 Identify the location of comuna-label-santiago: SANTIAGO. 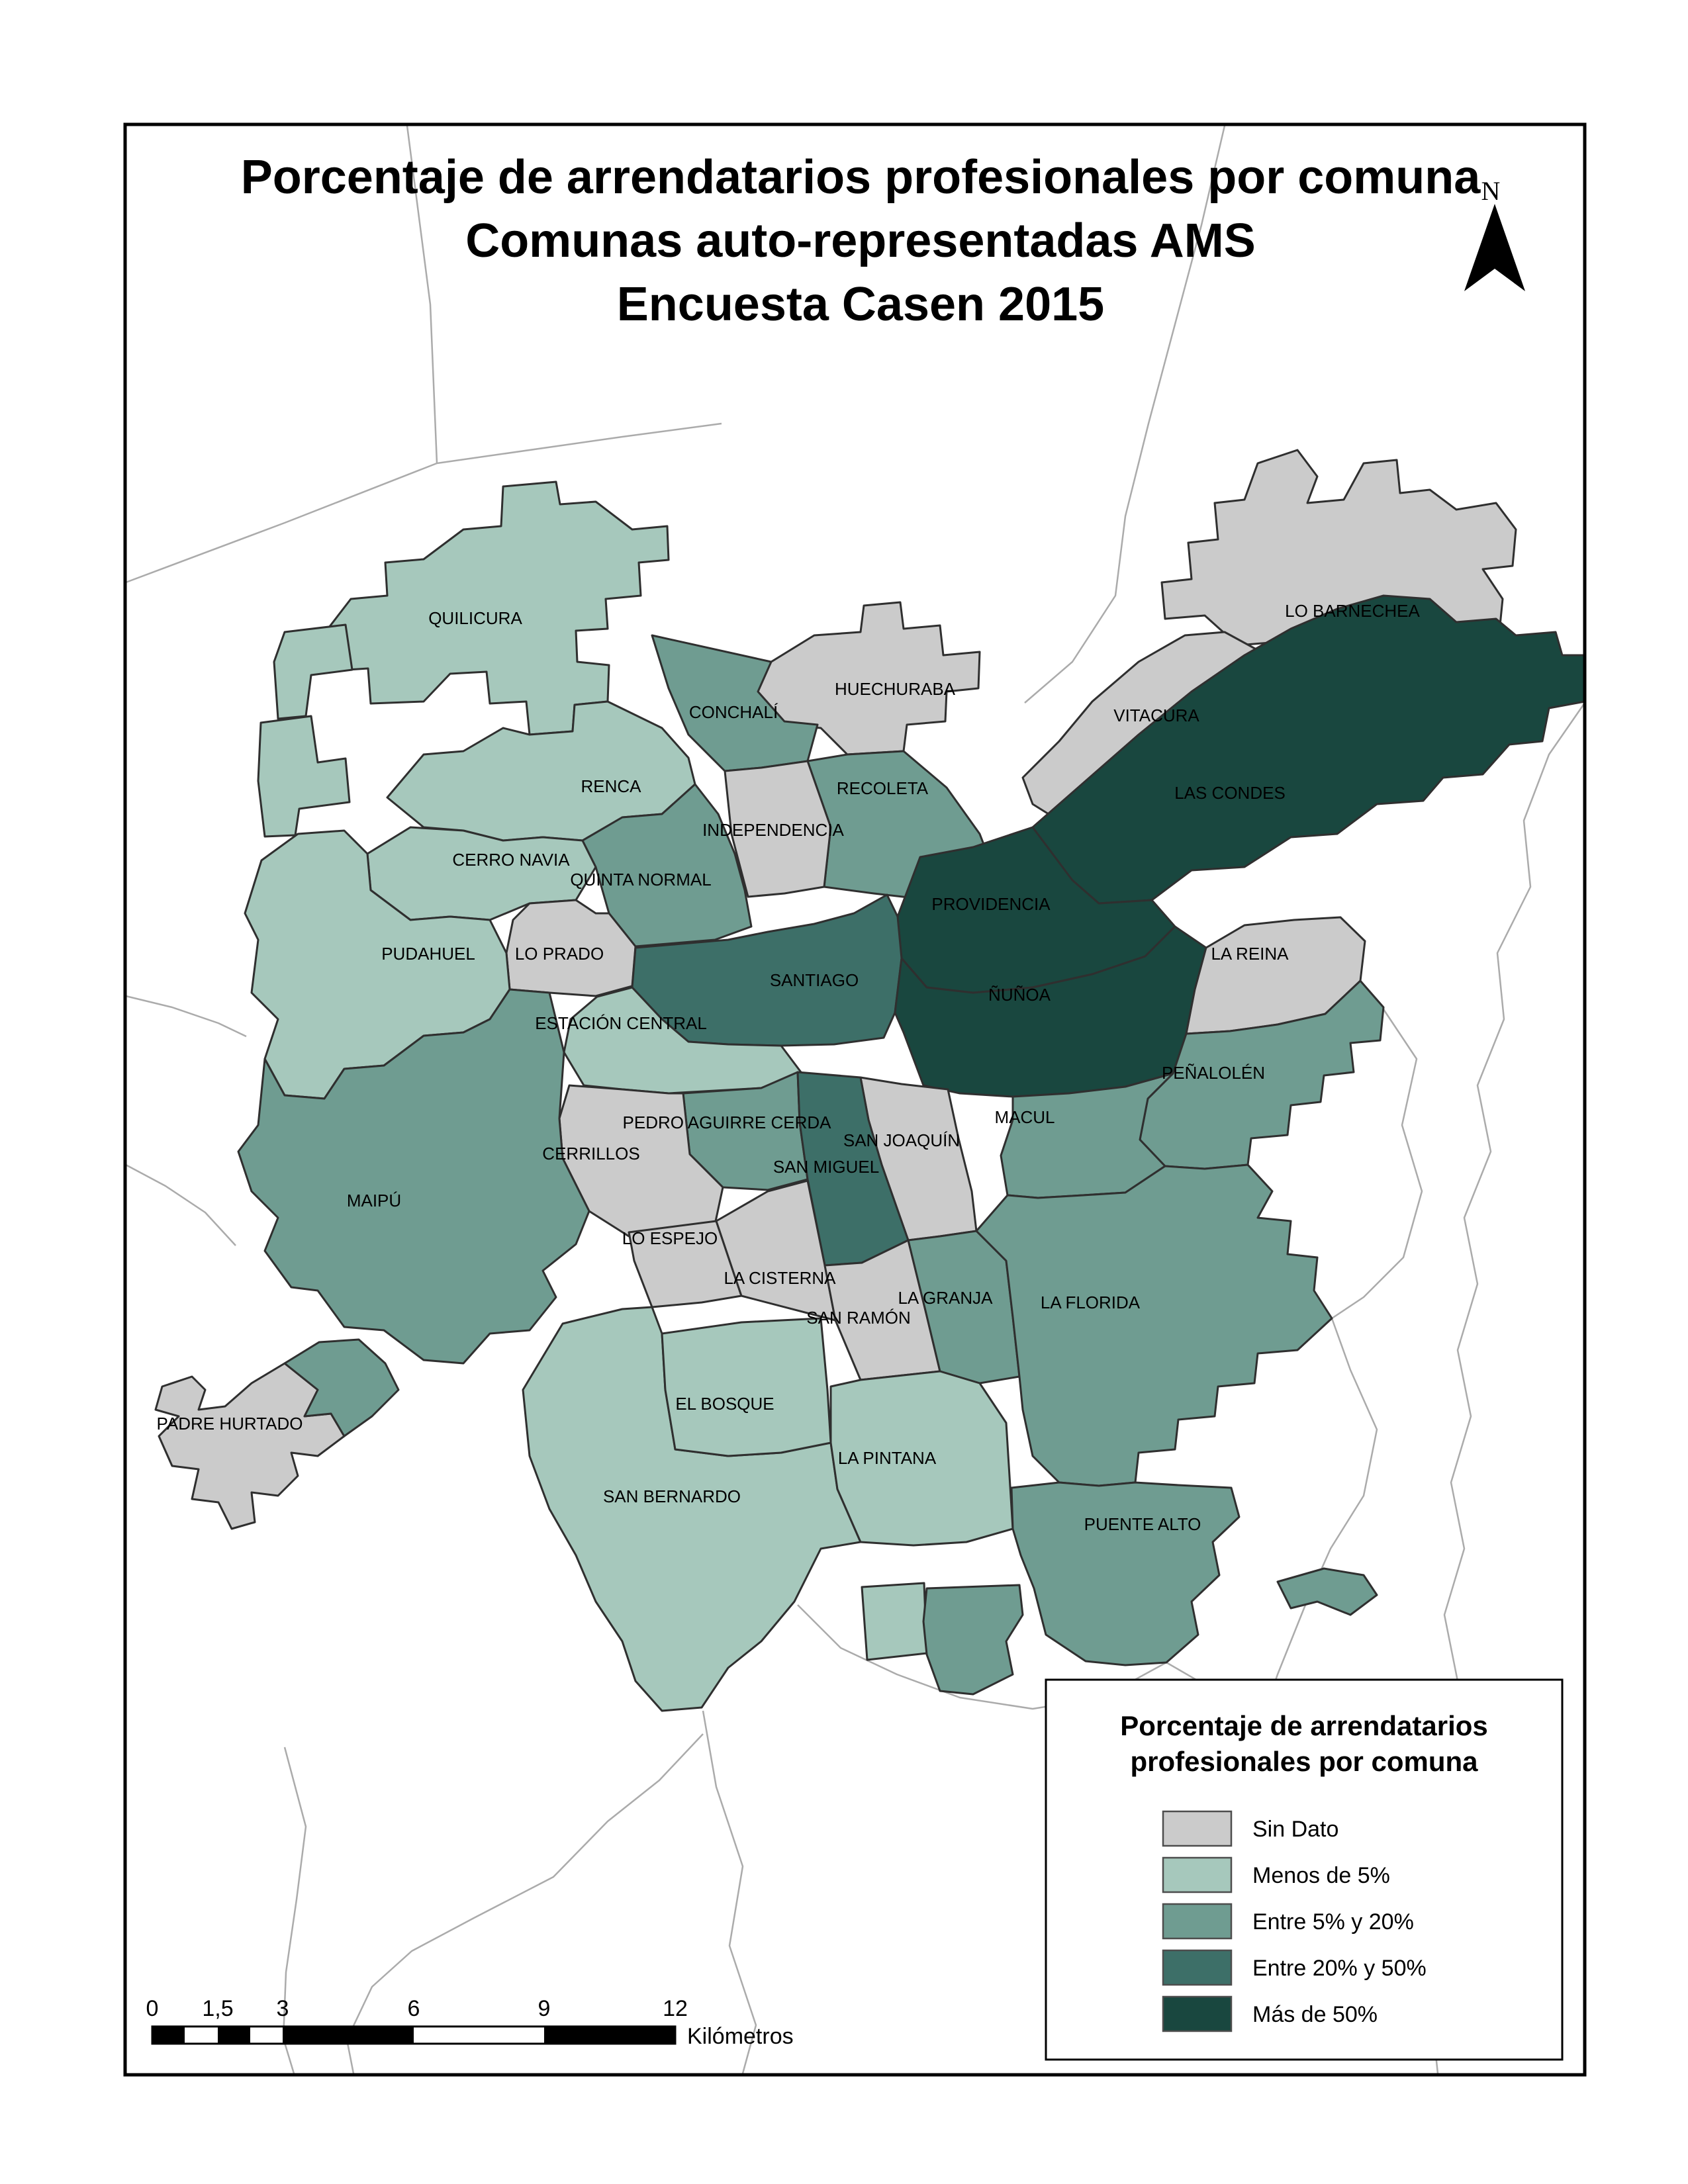
(814, 980).